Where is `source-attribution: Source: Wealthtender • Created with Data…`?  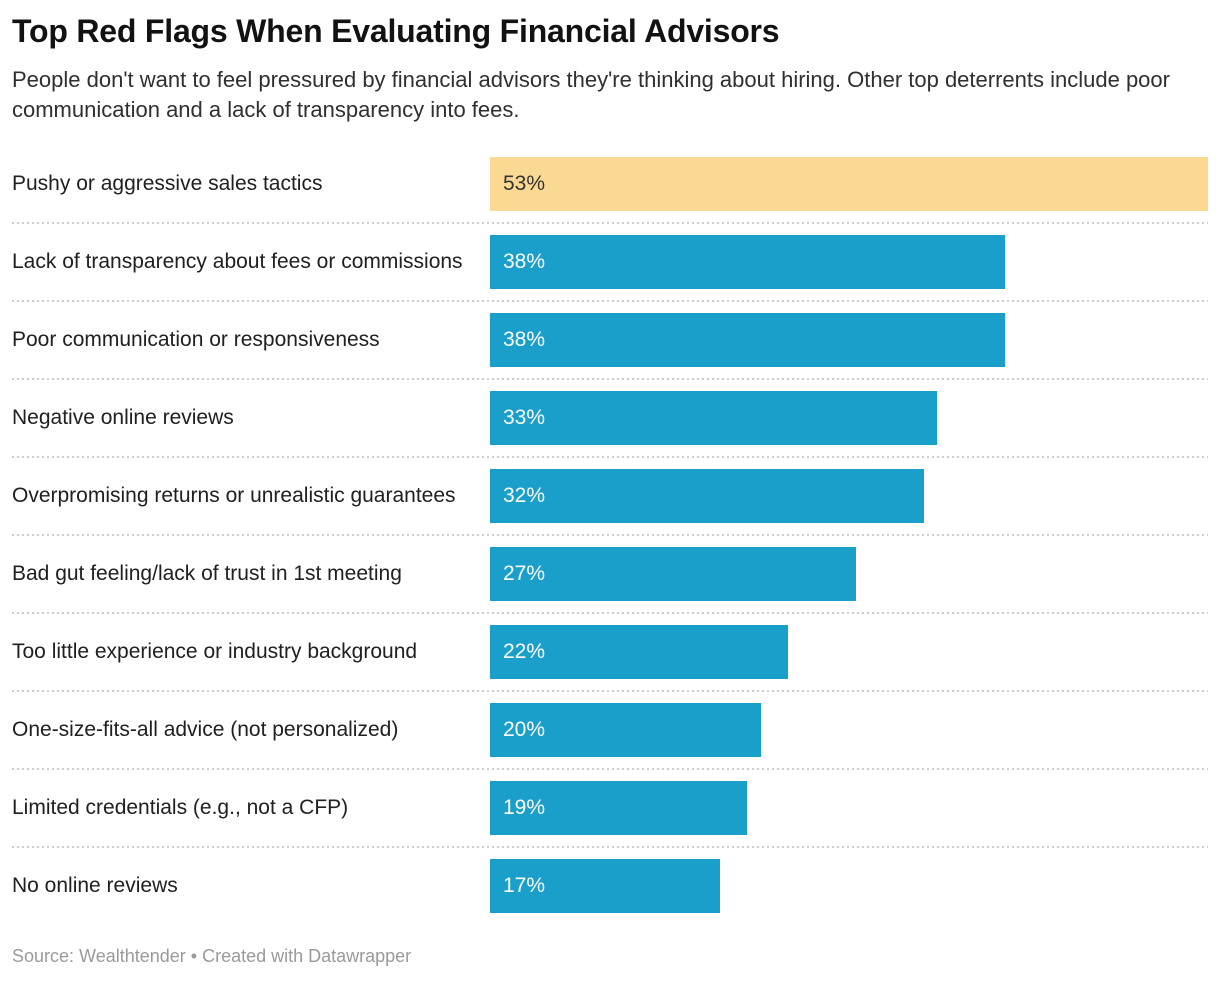
source-attribution: Source: Wealthtender • Created with Data… is located at coordinates (212, 956).